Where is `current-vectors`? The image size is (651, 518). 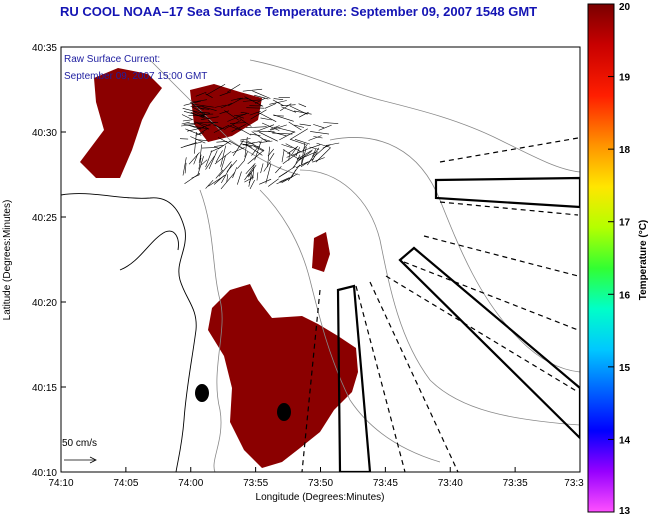
current-vectors is located at coordinates (259, 136).